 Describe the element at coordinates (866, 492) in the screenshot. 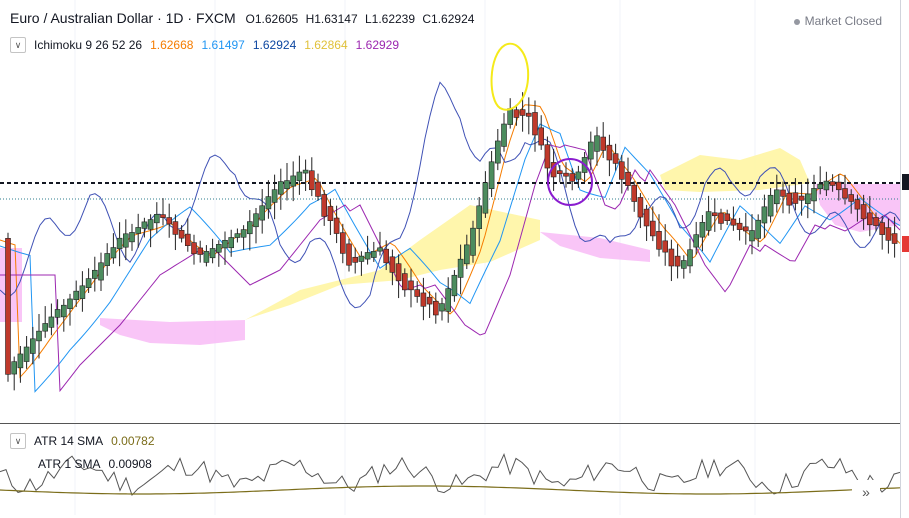

I see `double-chevron-right-icon: »` at that location.